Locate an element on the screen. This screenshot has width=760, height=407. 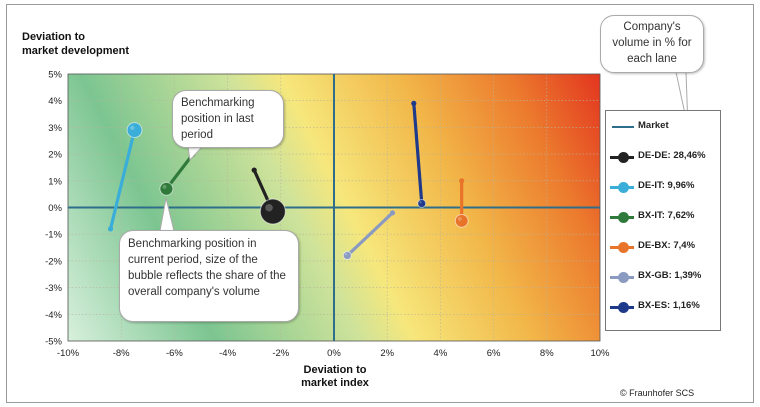
legend-item: DE-DE: 28,46% is located at coordinates (664, 157).